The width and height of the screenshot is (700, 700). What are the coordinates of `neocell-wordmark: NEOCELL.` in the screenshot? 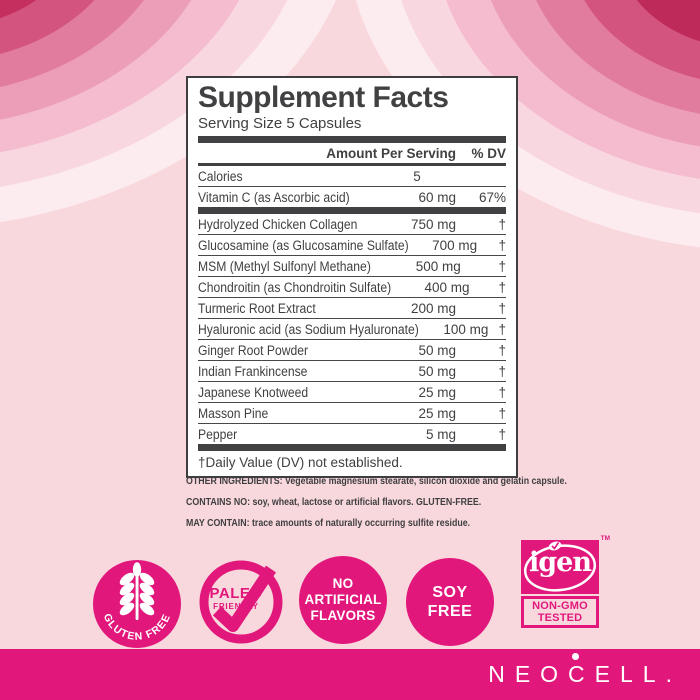 It's located at (585, 674).